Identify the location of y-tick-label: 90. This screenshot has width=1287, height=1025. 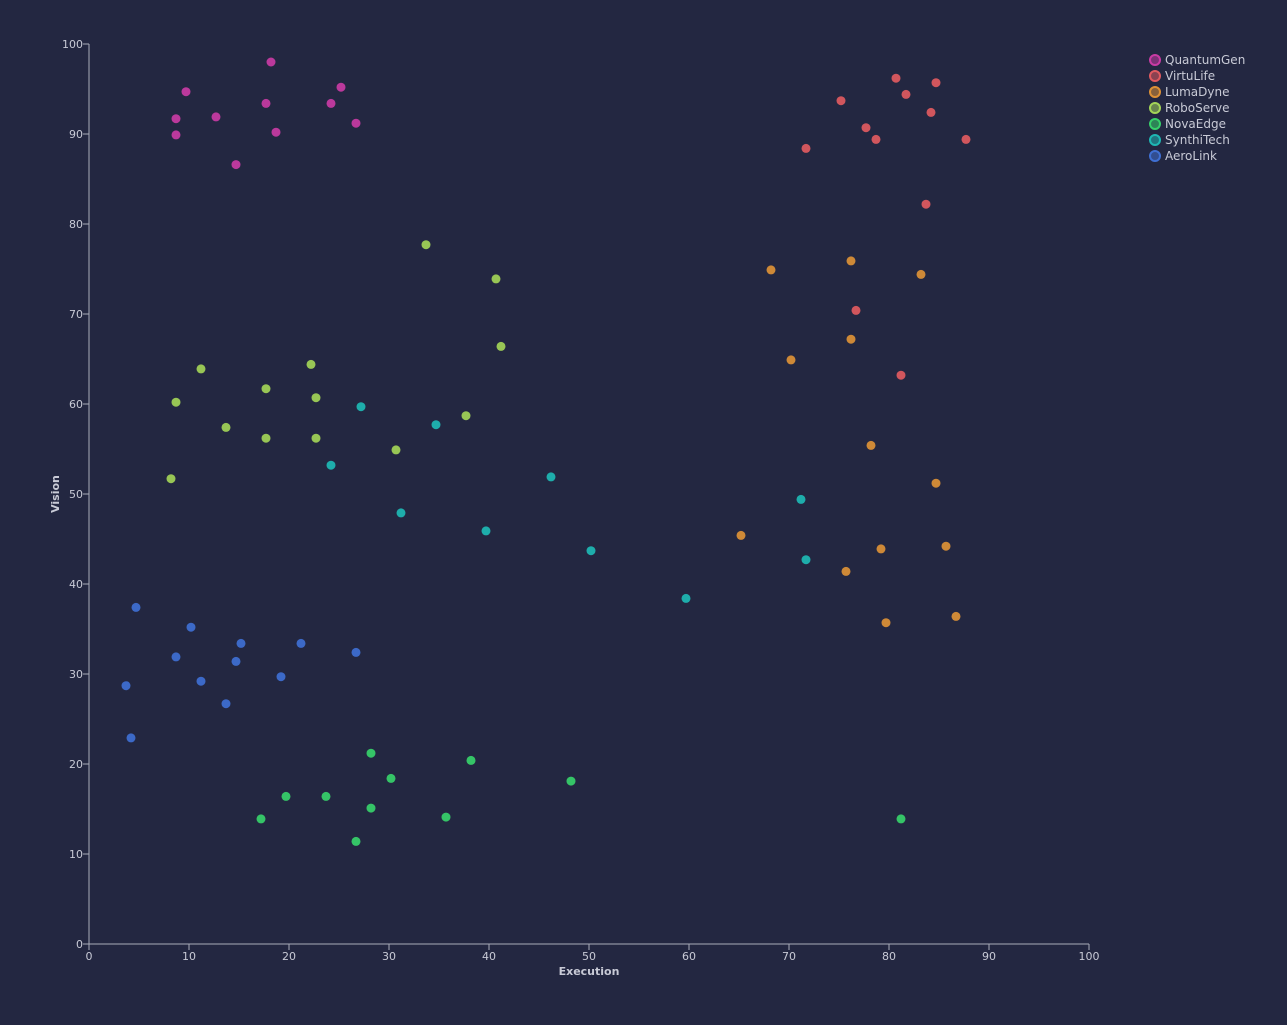
(76, 134).